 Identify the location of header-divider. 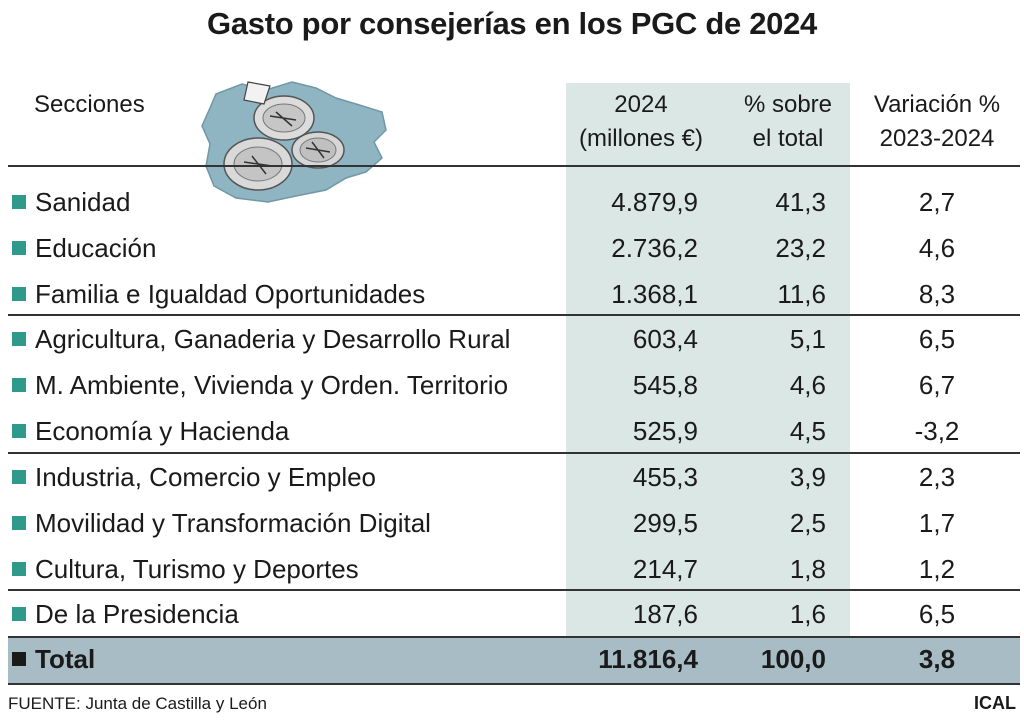
(514, 166).